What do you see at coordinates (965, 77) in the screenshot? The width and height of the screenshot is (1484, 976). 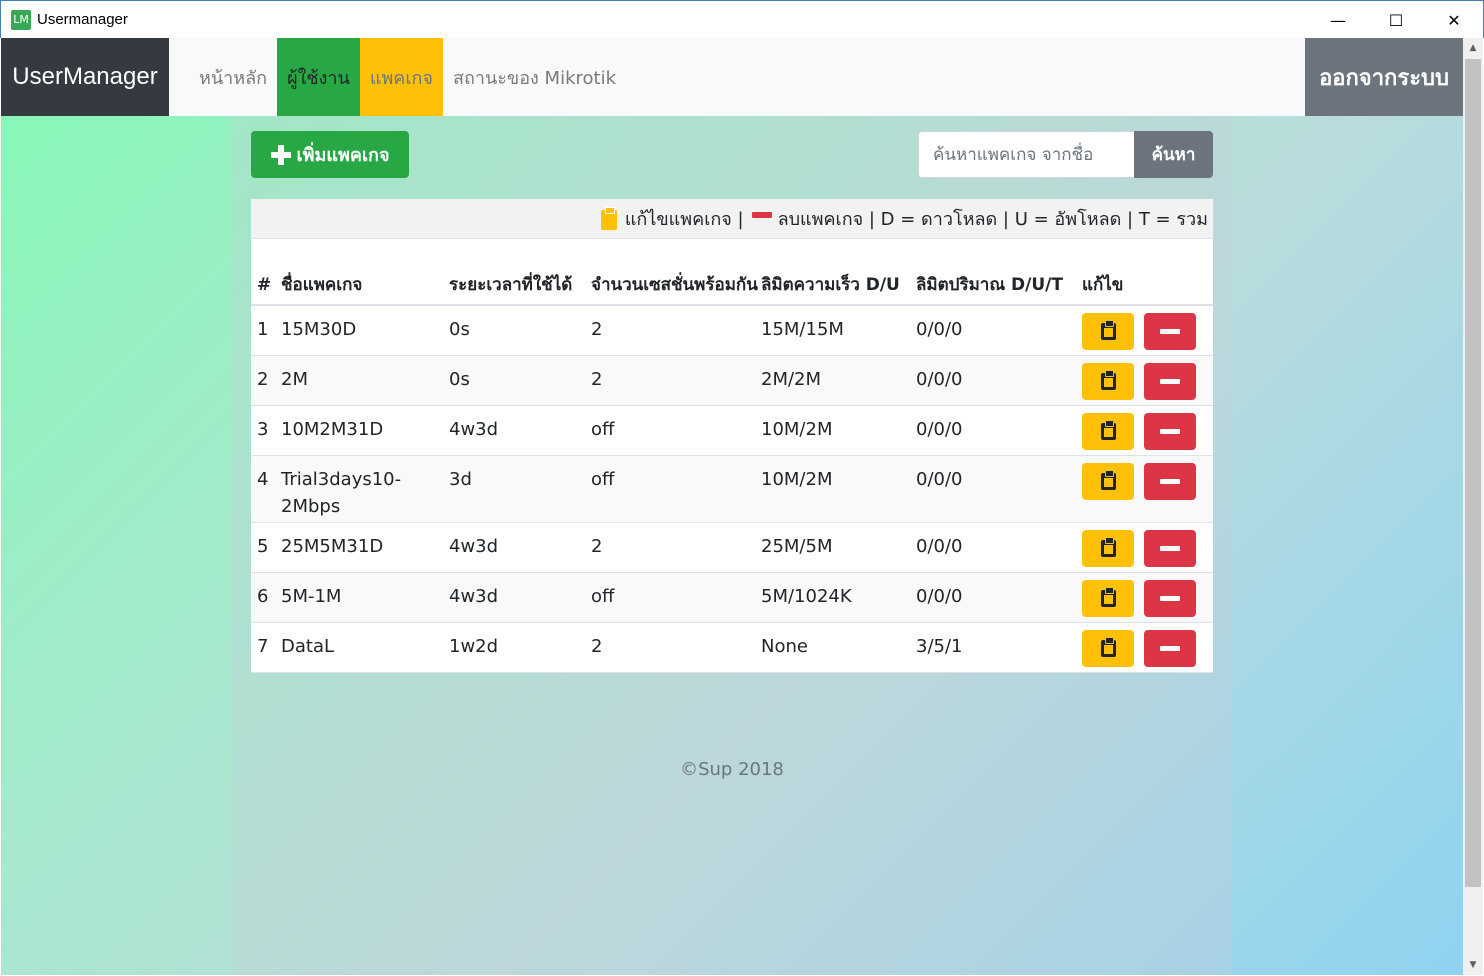 I see `nav-spacer` at bounding box center [965, 77].